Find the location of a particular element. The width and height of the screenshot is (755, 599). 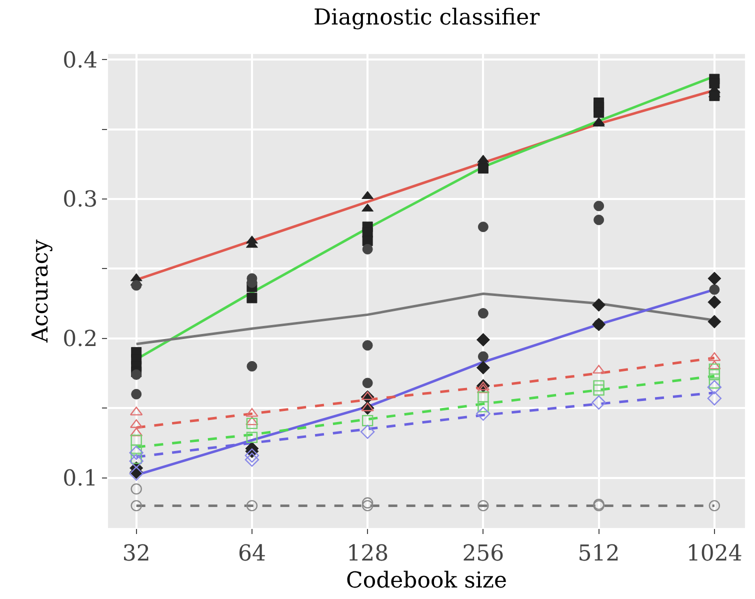

x-axis-title: Codebook size is located at coordinates (427, 581).